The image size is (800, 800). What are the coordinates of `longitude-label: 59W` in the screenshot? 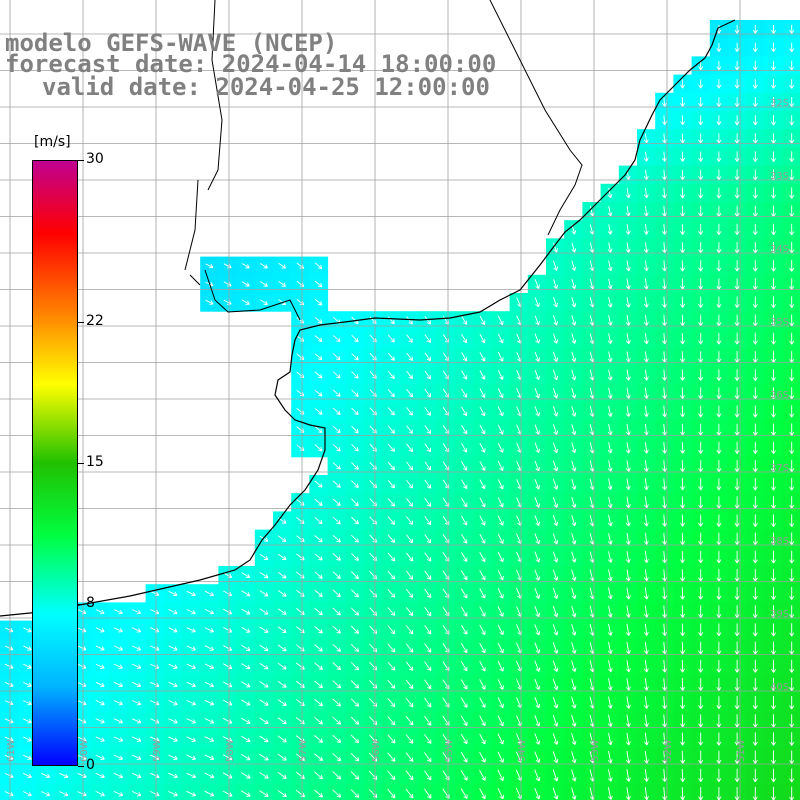 It's located at (157, 750).